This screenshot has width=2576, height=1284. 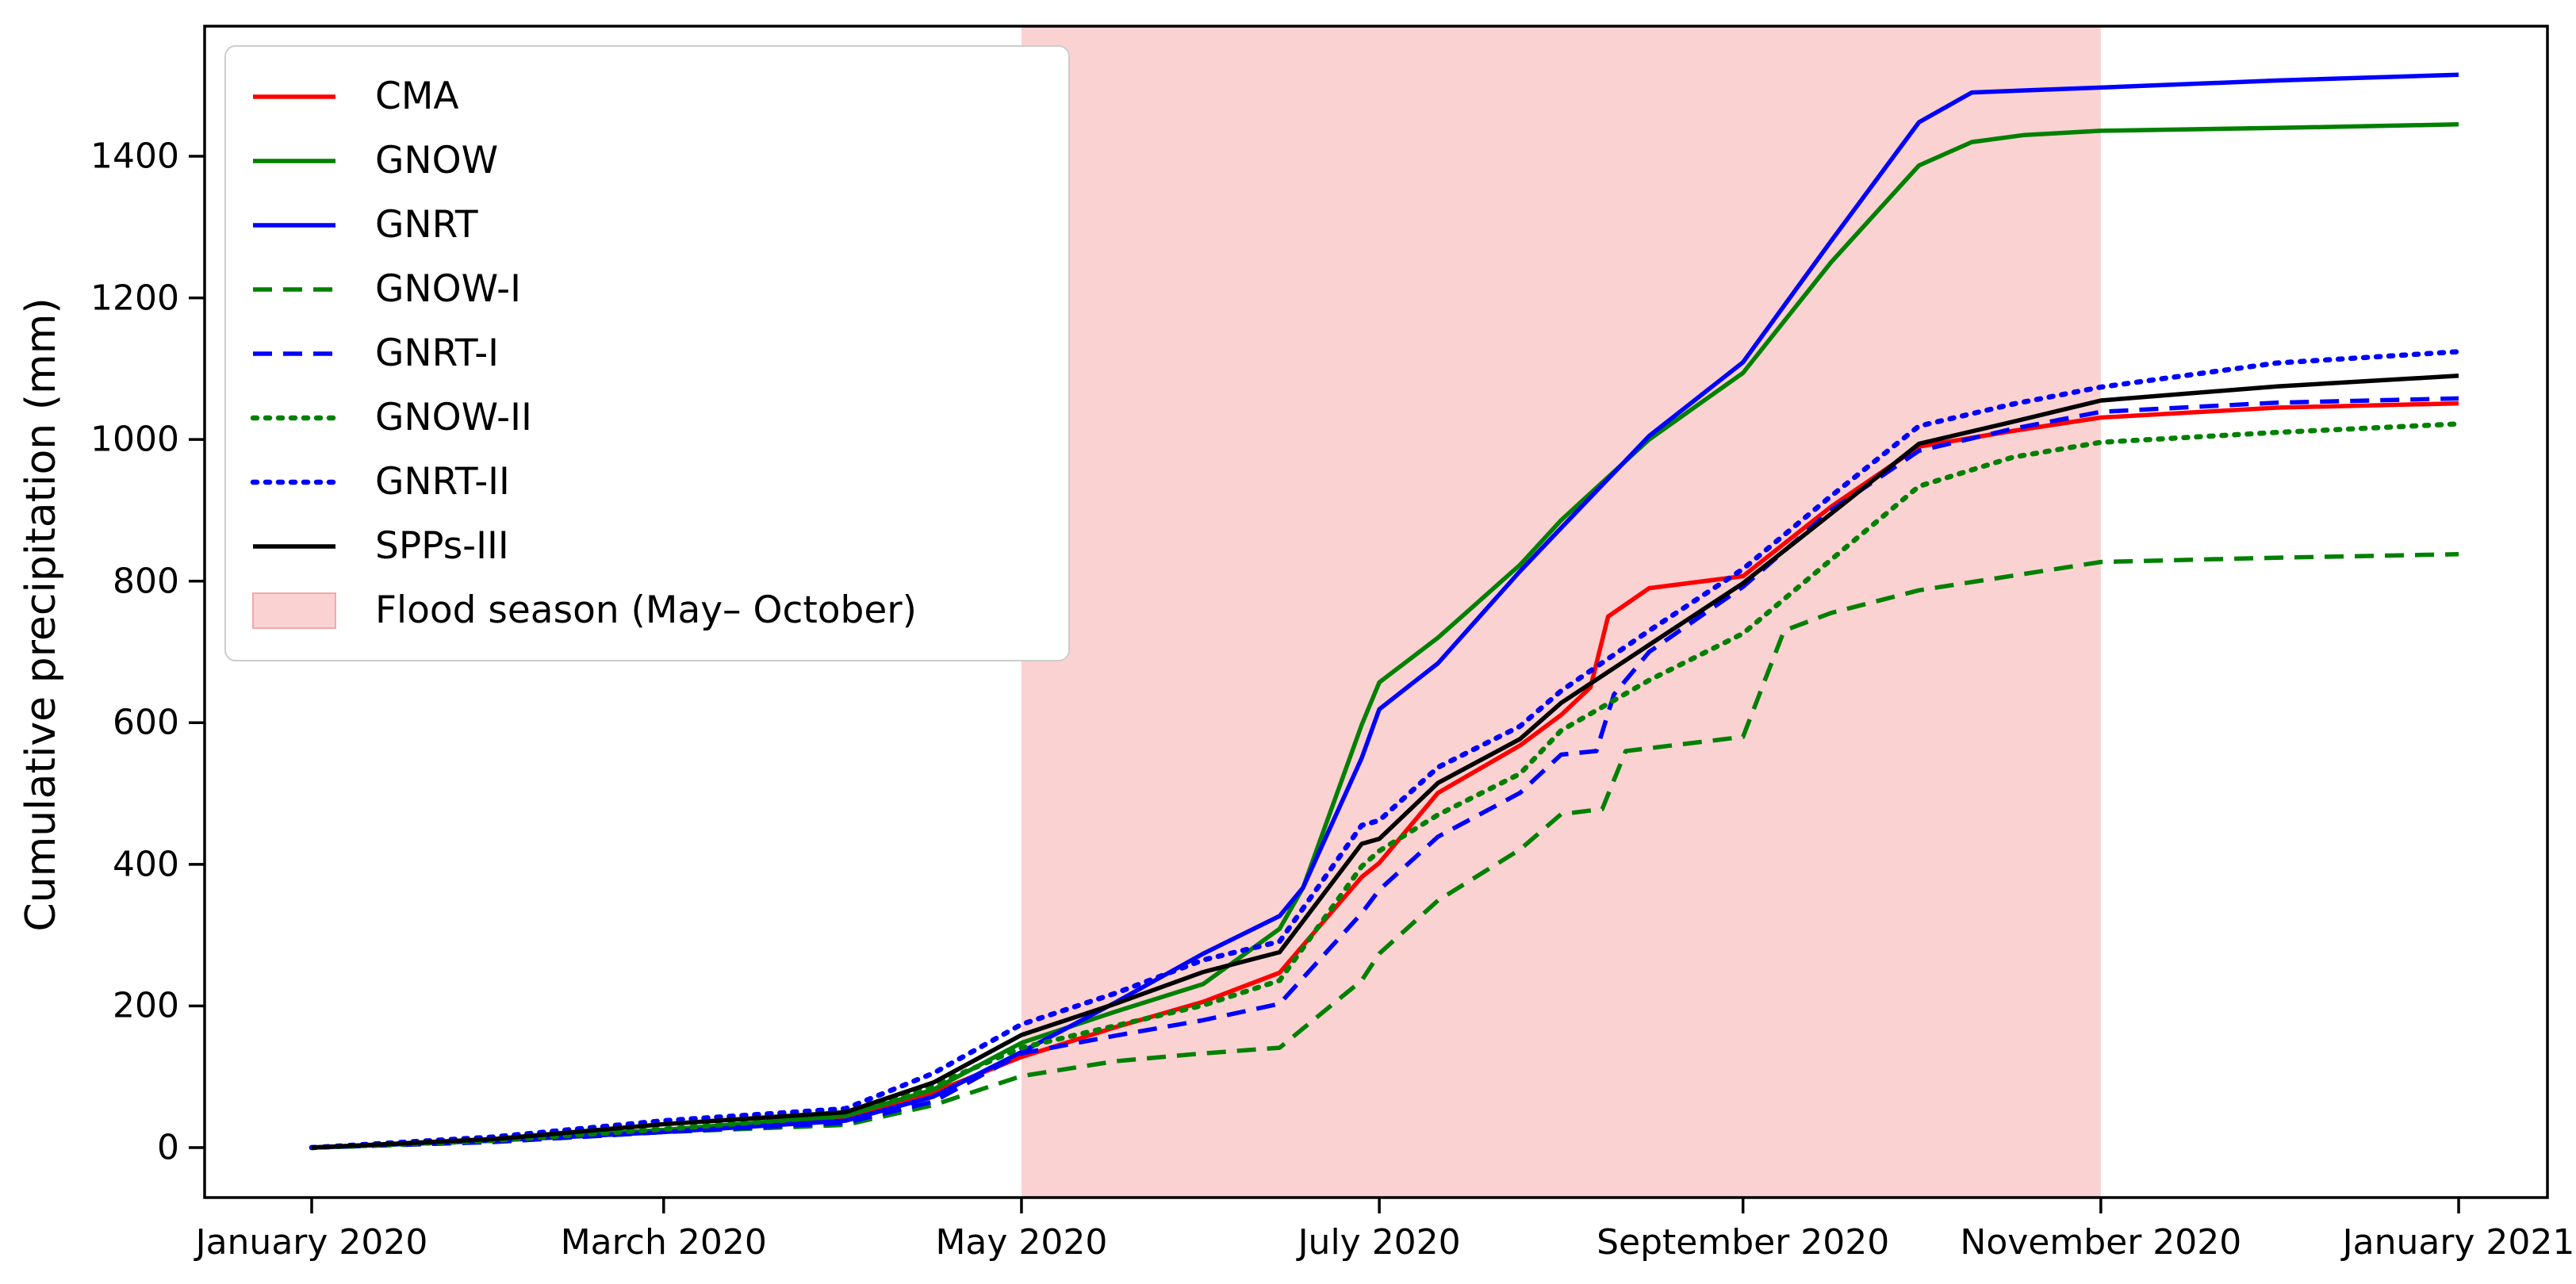 What do you see at coordinates (134, 298) in the screenshot?
I see `y-tick-label: 1200` at bounding box center [134, 298].